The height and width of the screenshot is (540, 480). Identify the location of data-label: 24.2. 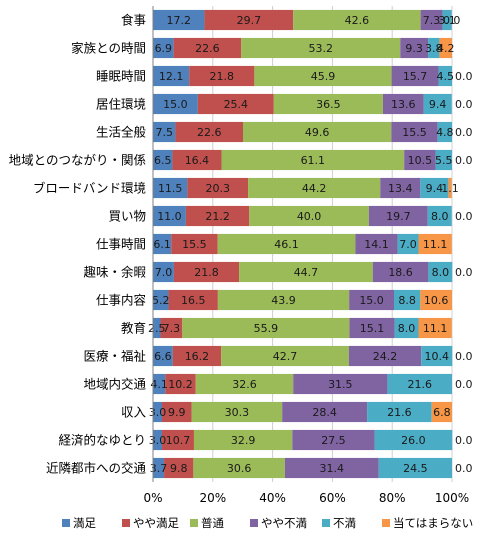
(385, 356).